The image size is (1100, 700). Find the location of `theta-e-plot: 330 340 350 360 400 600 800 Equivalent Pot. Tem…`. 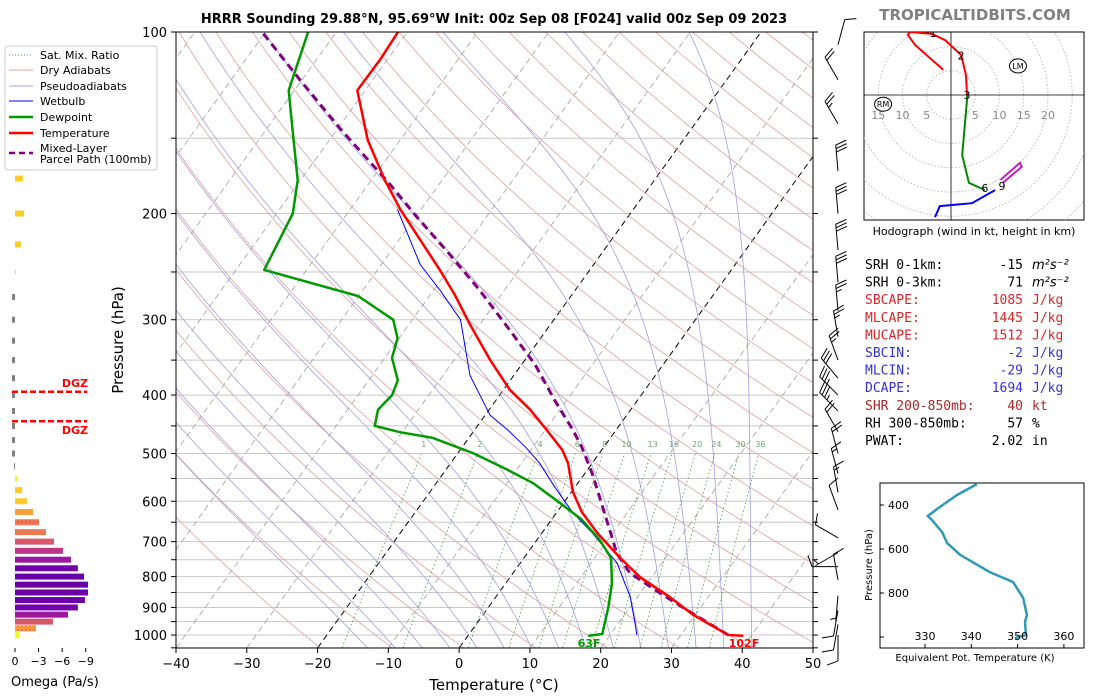

theta-e-plot: 330 340 350 360 400 600 800 Equivalent Pot. Tem… is located at coordinates (974, 573).